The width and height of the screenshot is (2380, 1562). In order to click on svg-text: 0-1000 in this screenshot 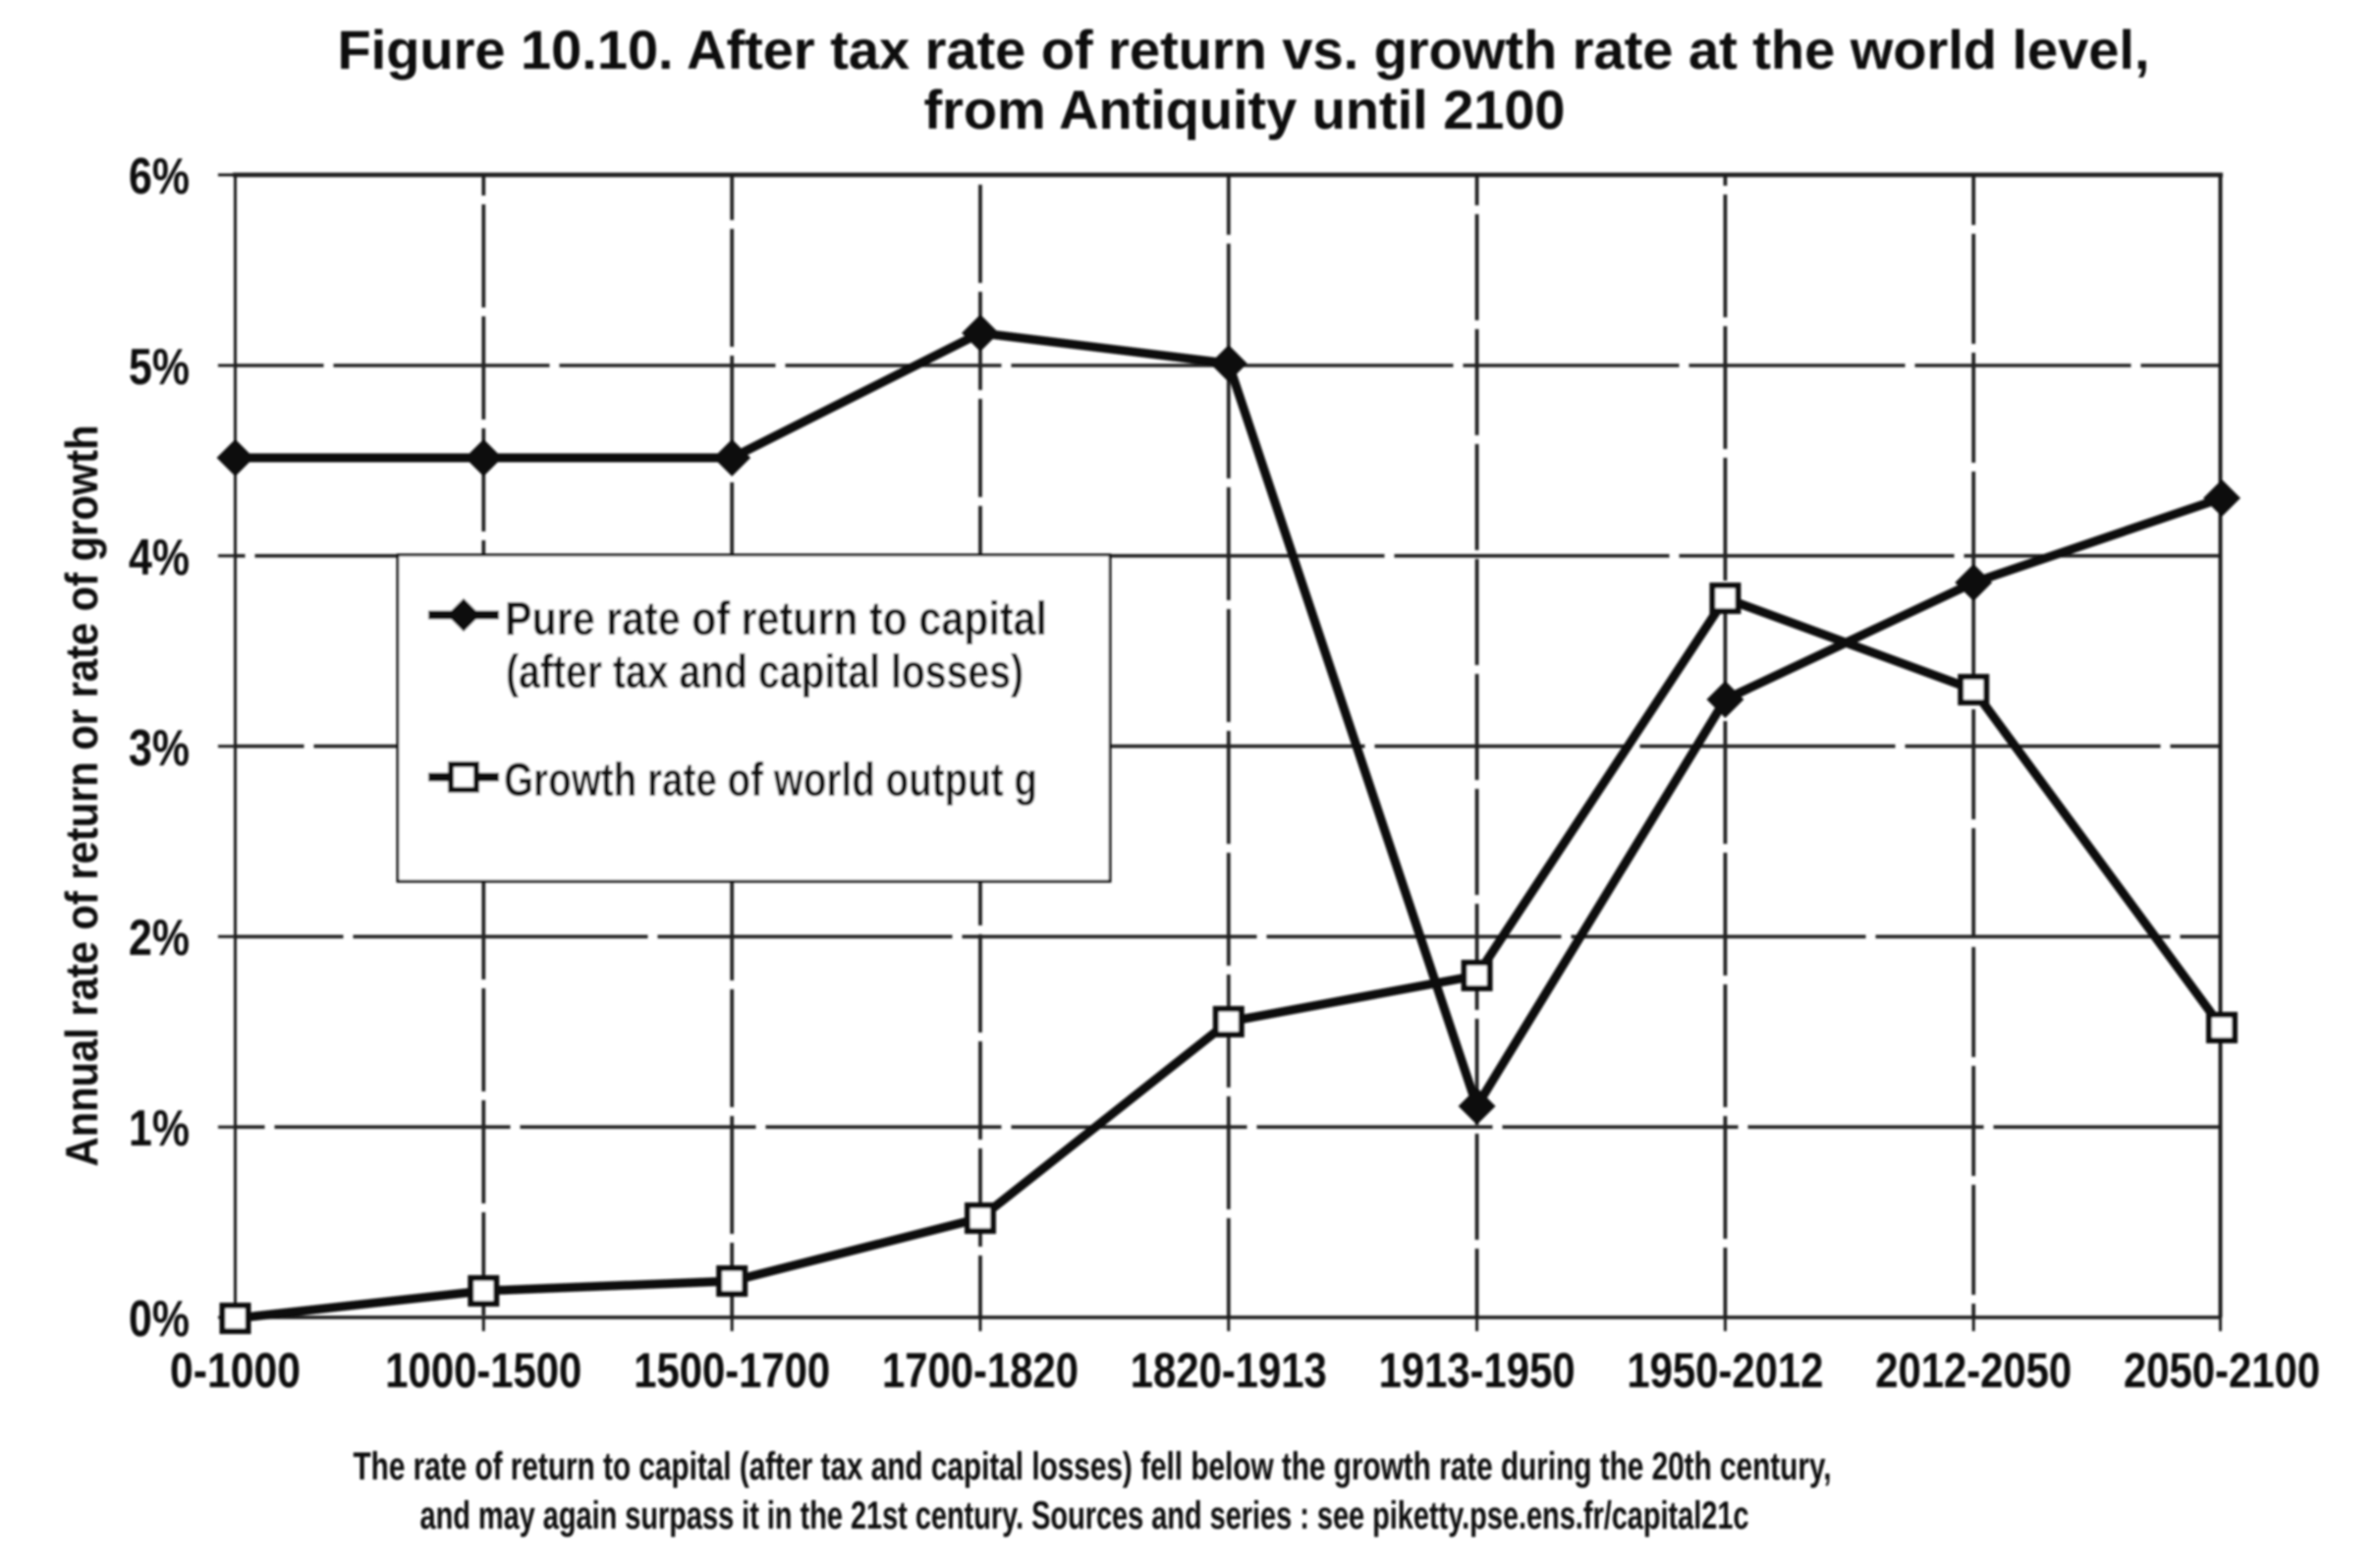, I will do `click(235, 1370)`.